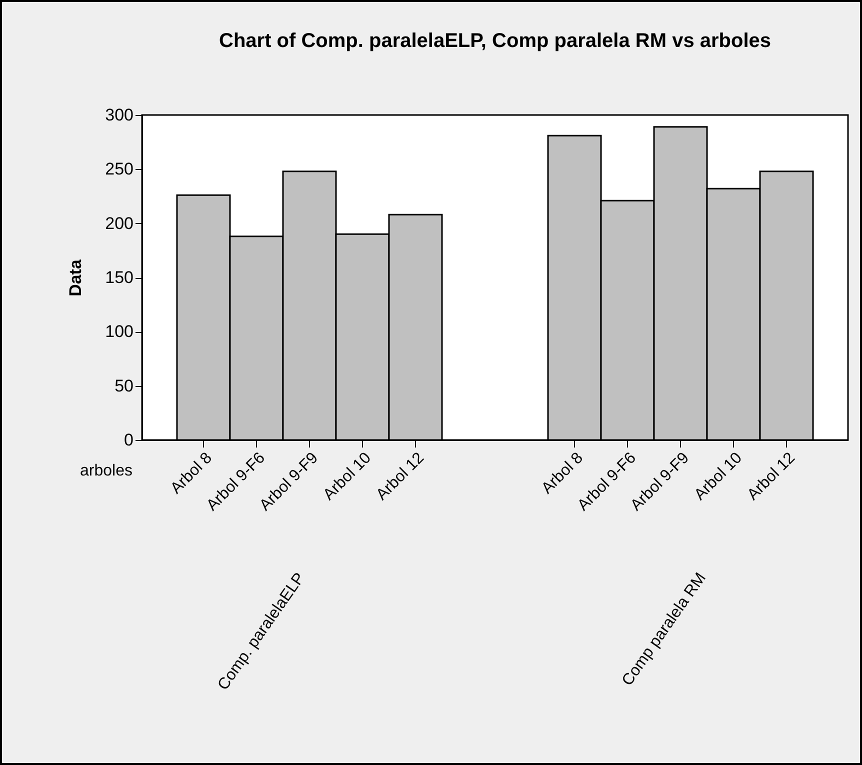 This screenshot has width=862, height=765. Describe the element at coordinates (495, 41) in the screenshot. I see `chart-title: Chart of Comp. paralelaELP, Comp paralela RM vs arboles` at that location.